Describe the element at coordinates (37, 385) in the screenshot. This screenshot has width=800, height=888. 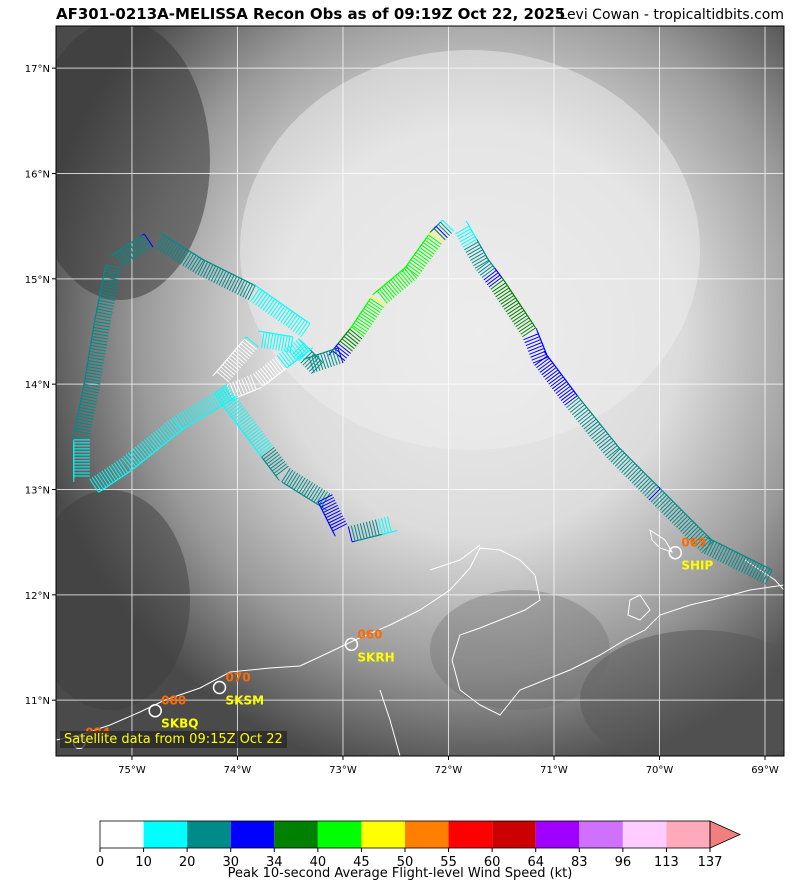
I see `lat-tick-label: 14°N` at that location.